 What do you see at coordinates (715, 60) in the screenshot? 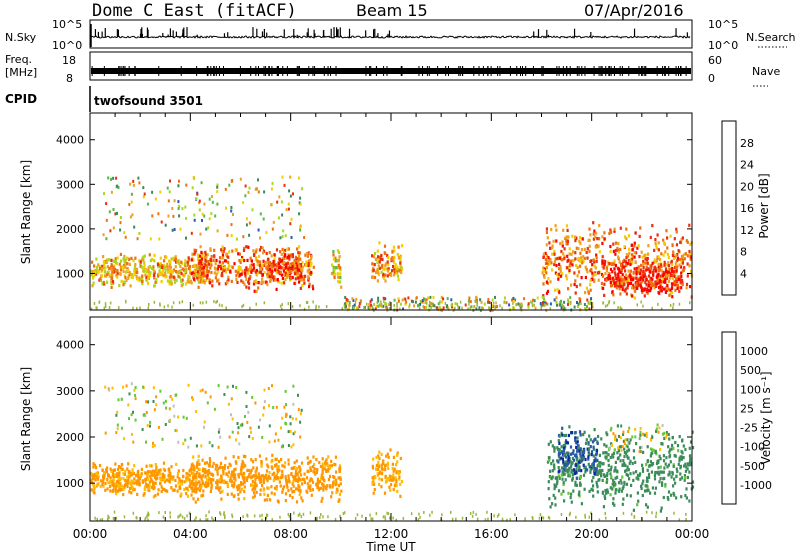
I see `nave-tick-top: 60` at bounding box center [715, 60].